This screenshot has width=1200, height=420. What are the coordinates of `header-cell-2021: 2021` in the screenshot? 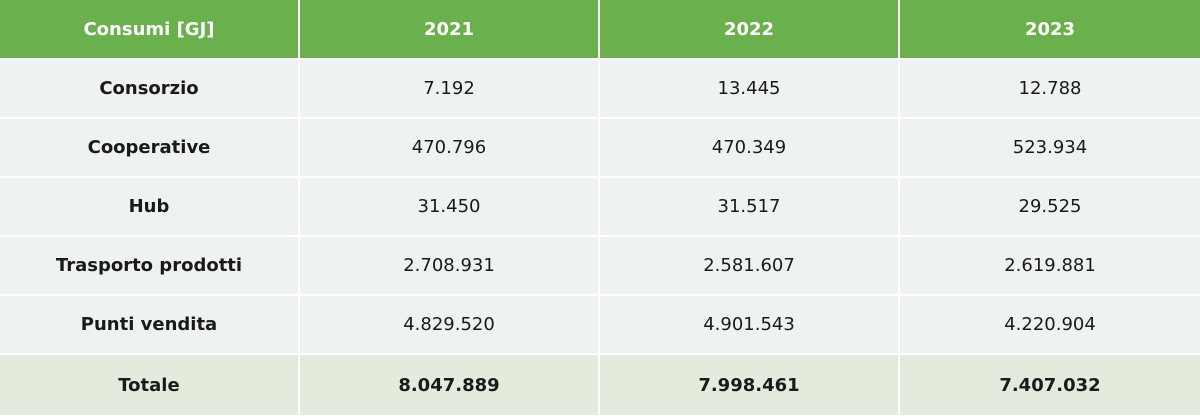 It's located at (450, 30).